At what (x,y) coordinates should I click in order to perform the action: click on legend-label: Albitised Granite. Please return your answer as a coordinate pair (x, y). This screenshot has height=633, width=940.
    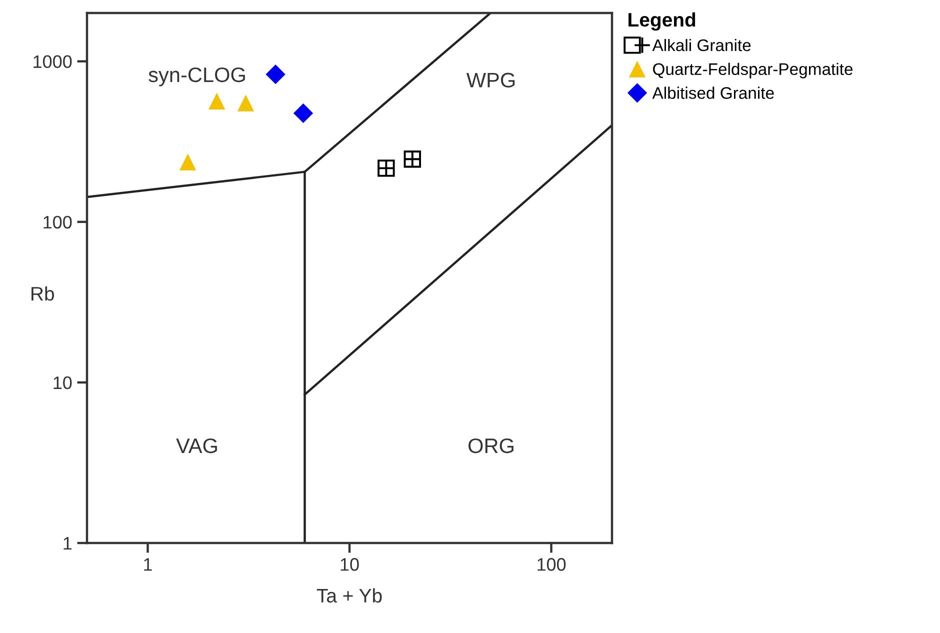
    Looking at the image, I should click on (713, 92).